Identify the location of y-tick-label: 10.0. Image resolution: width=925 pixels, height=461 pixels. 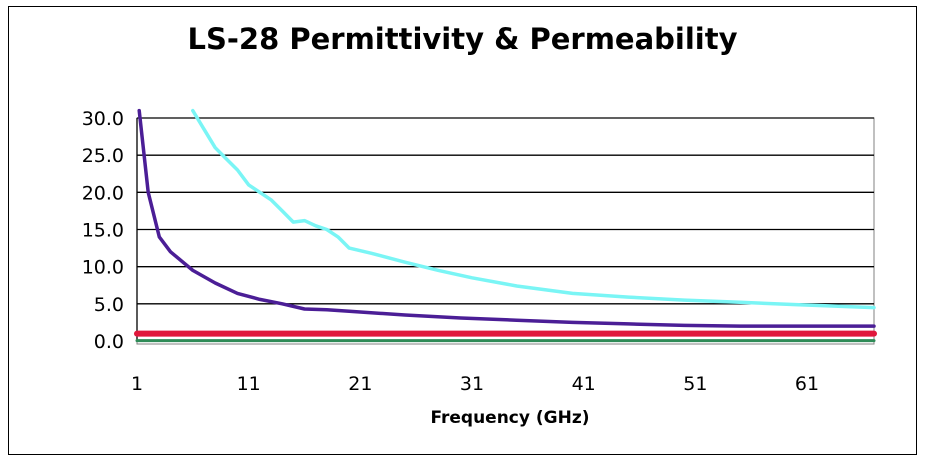
(103, 268).